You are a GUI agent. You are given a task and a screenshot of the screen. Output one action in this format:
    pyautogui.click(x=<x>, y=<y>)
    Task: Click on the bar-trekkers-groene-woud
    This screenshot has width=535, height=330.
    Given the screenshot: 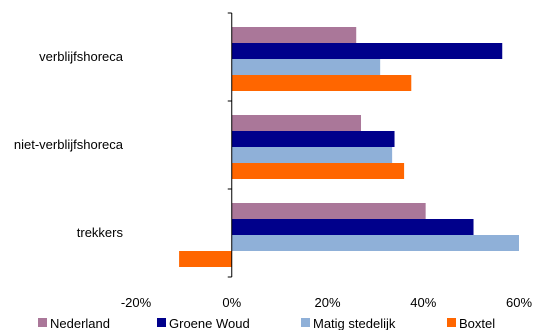 What is the action you would take?
    pyautogui.click(x=352, y=227)
    